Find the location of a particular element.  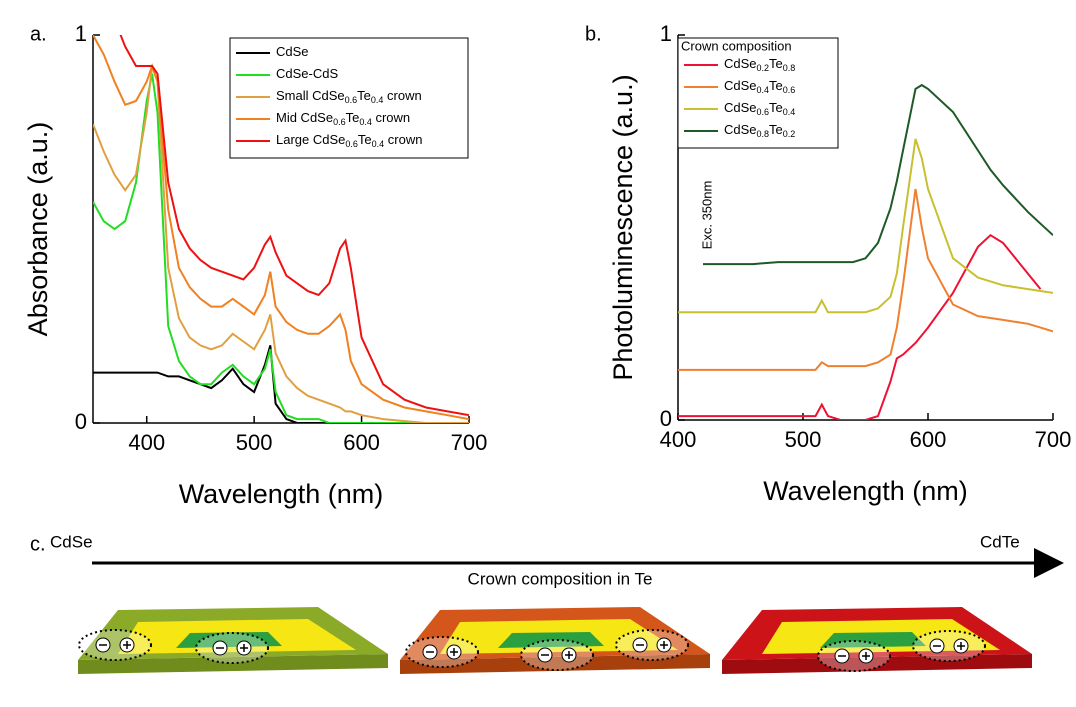

end-label: CdTe is located at coordinates (1000, 541).